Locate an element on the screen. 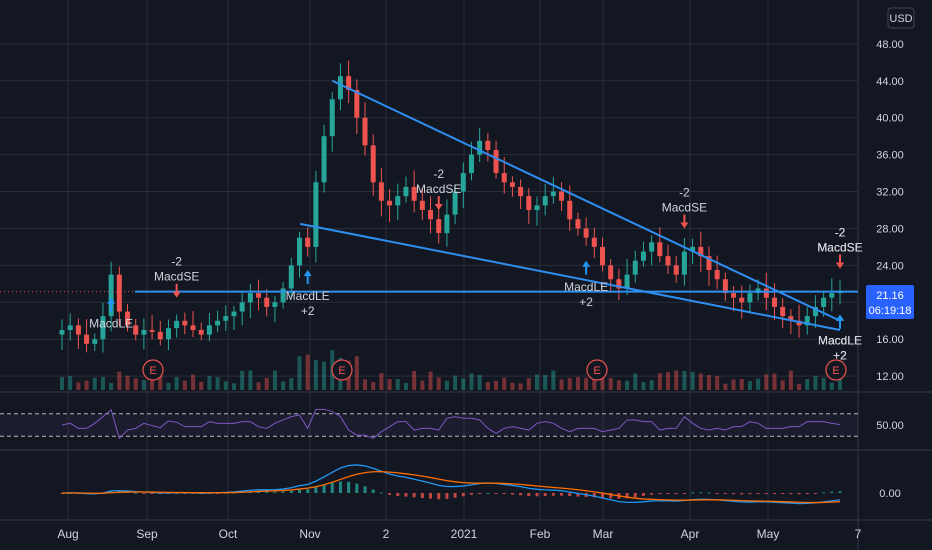  rsi-panel: 50.00 is located at coordinates (452, 424).